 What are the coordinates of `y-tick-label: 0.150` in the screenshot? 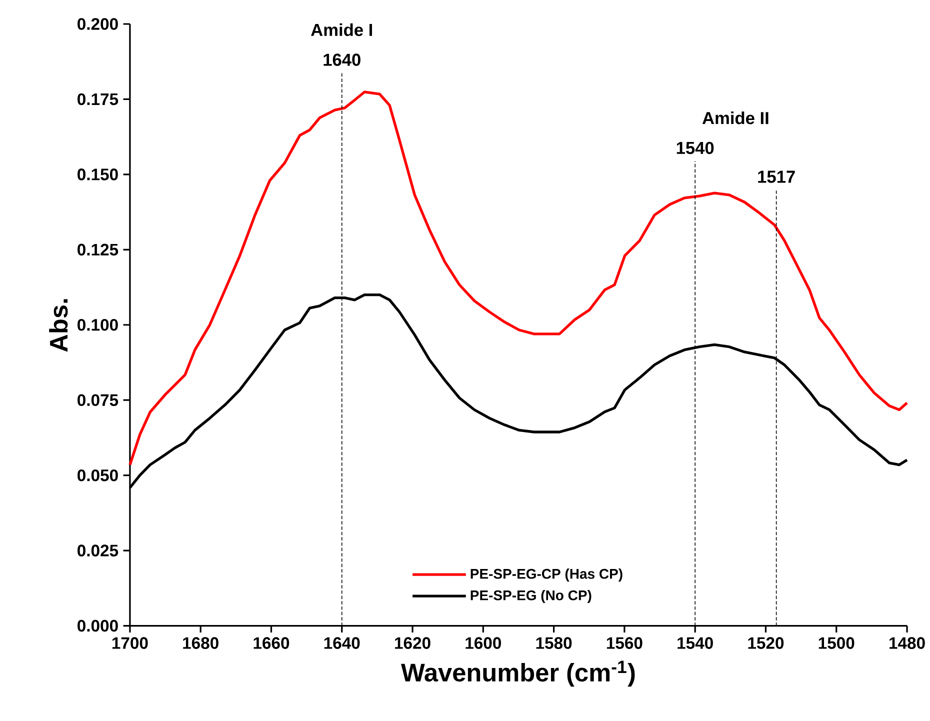 It's located at (98, 174).